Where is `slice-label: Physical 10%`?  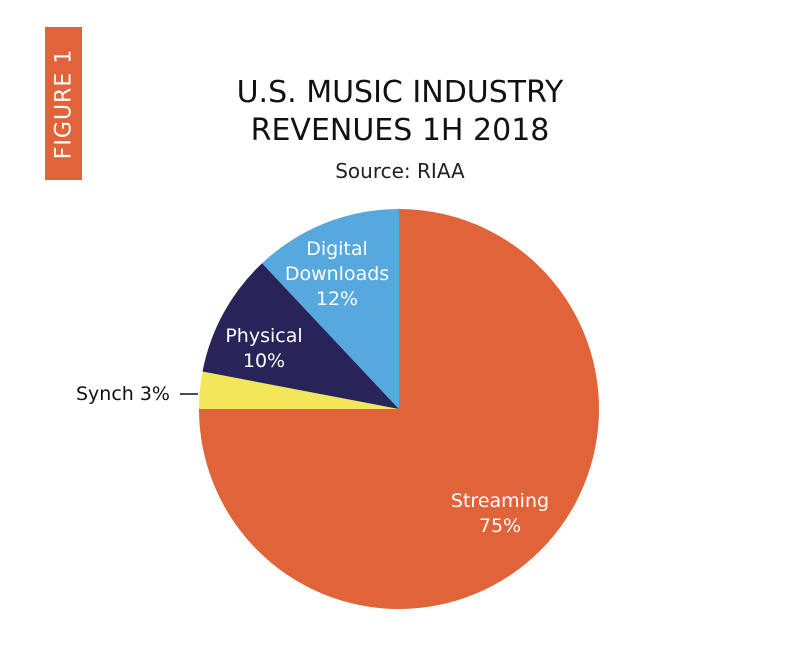
slice-label: Physical 10% is located at coordinates (263, 348).